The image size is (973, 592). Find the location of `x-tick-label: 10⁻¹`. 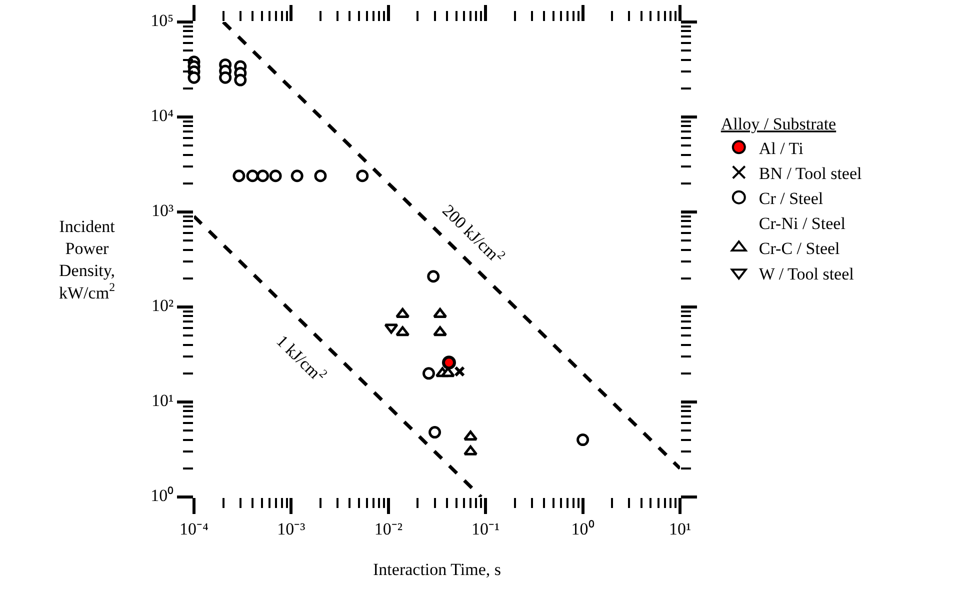

x-tick-label: 10⁻¹ is located at coordinates (486, 528).